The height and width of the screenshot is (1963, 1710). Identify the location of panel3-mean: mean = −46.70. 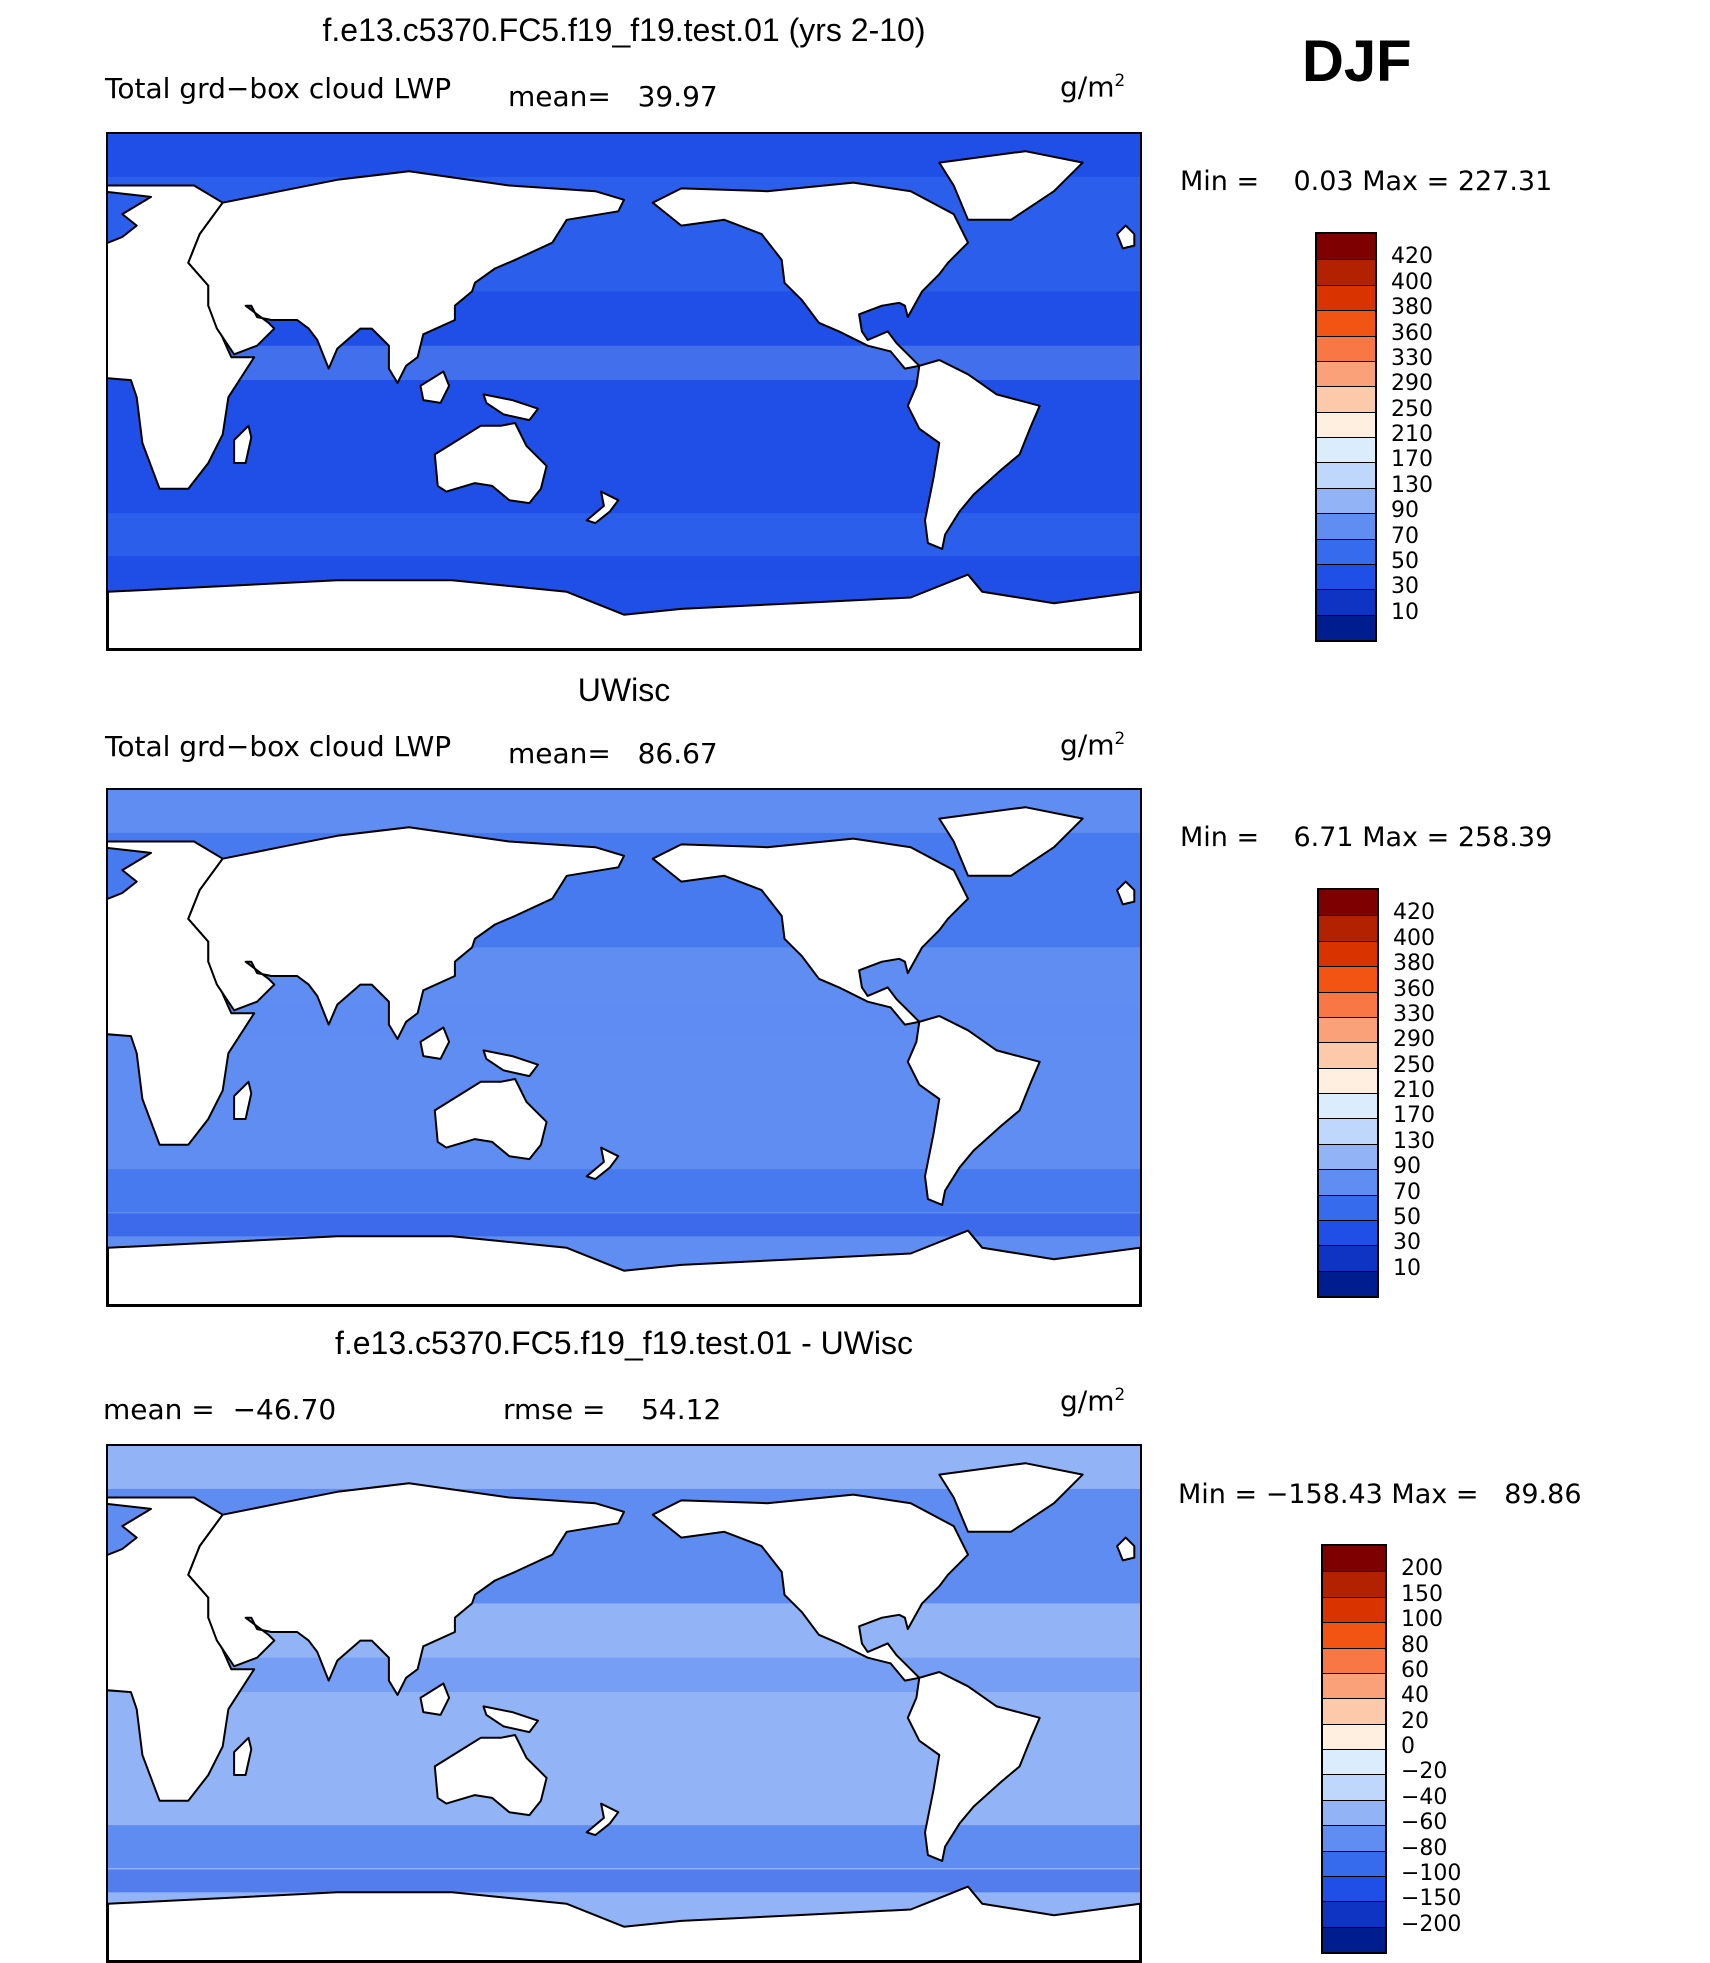
(219, 1409).